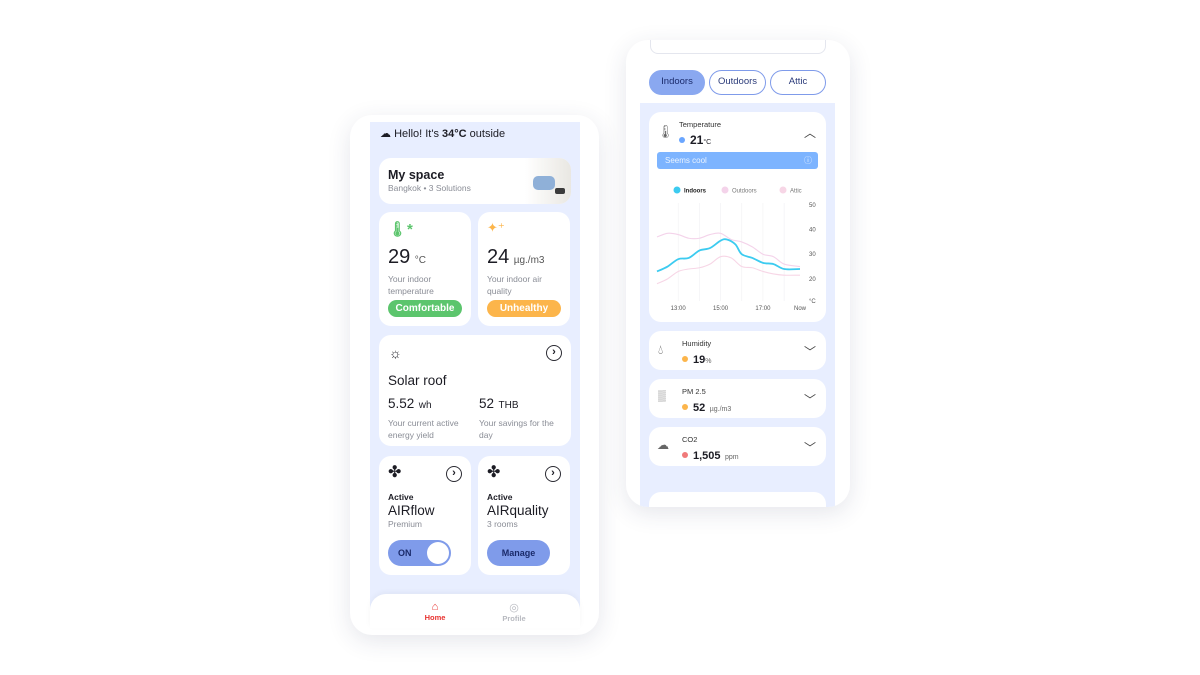  Describe the element at coordinates (737, 160) in the screenshot. I see `seems-cool-banner: Seems cool ⓘ` at that location.